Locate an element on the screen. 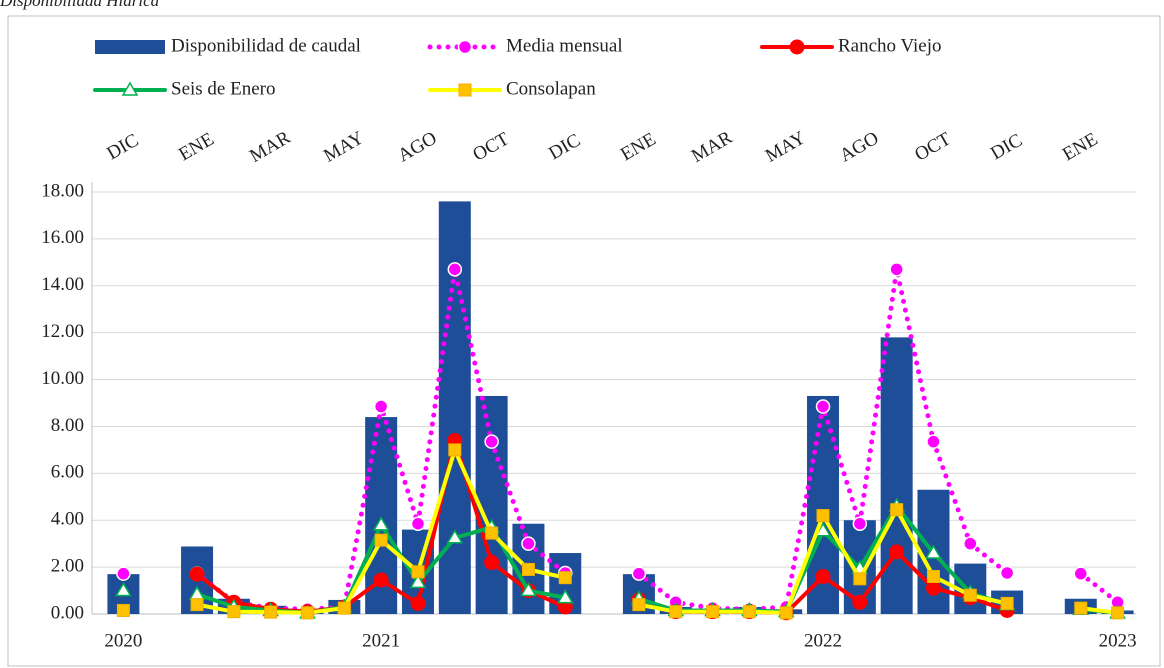 The height and width of the screenshot is (668, 1164). year-label: 2023 is located at coordinates (1118, 640).